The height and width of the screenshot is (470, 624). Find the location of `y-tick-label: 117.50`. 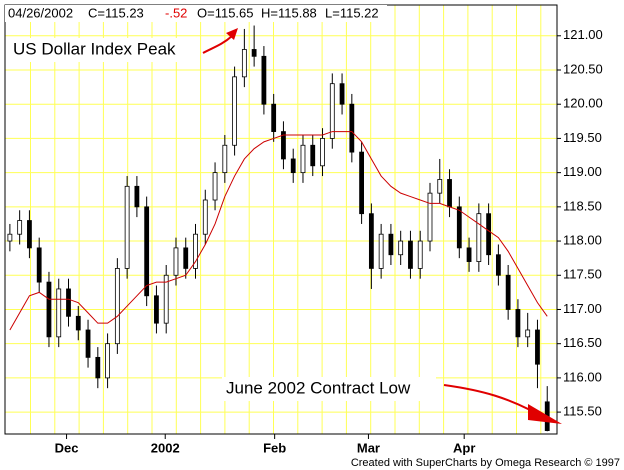

y-tick-label: 117.50 is located at coordinates (582, 274).